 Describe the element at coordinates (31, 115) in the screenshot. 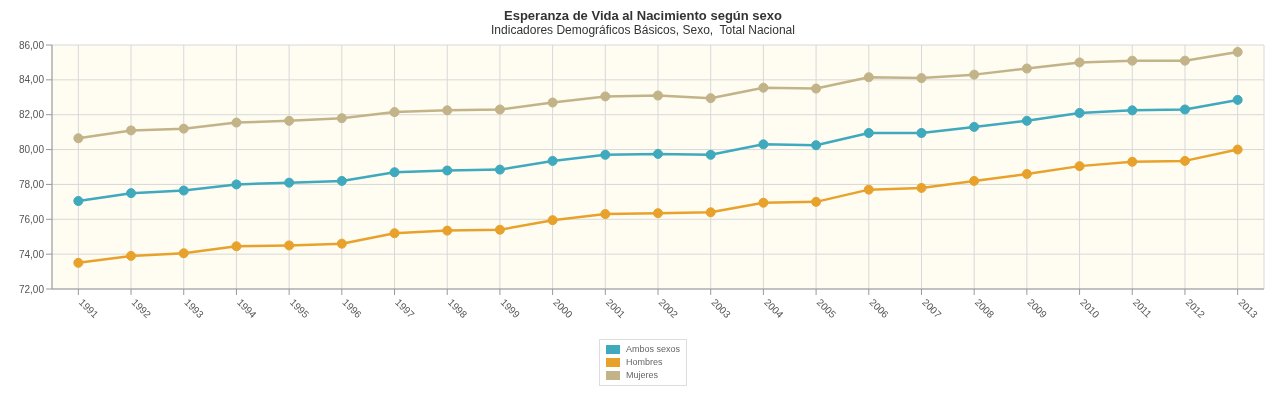

I see `y-tick-label: 82,00` at that location.